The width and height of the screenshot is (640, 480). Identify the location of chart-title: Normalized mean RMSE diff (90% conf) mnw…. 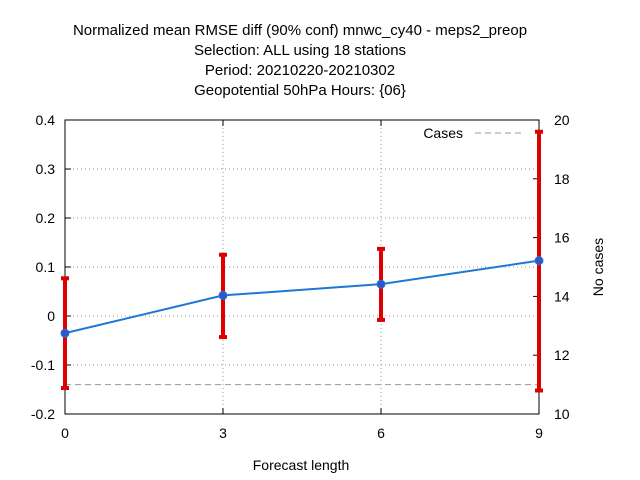
(300, 60).